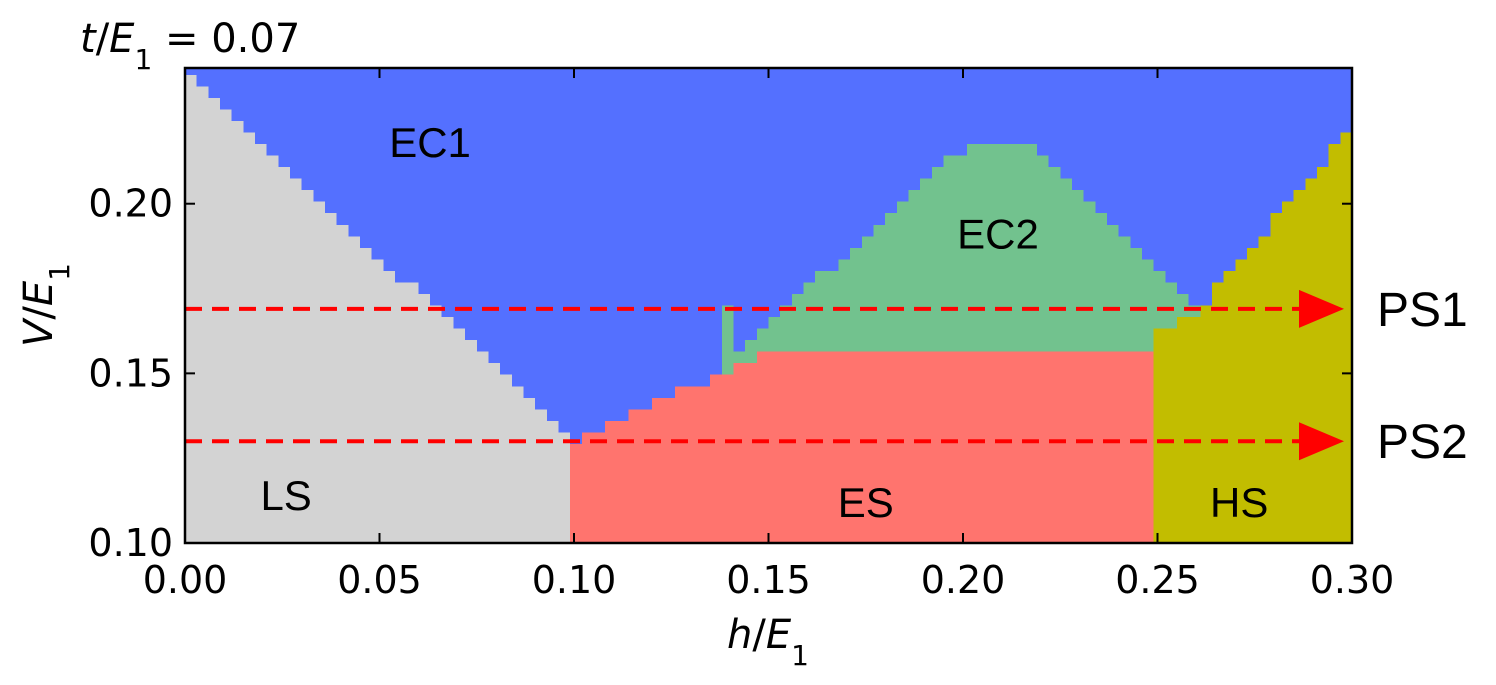  I want to click on path-label-ps2: PS2, so click(1422, 442).